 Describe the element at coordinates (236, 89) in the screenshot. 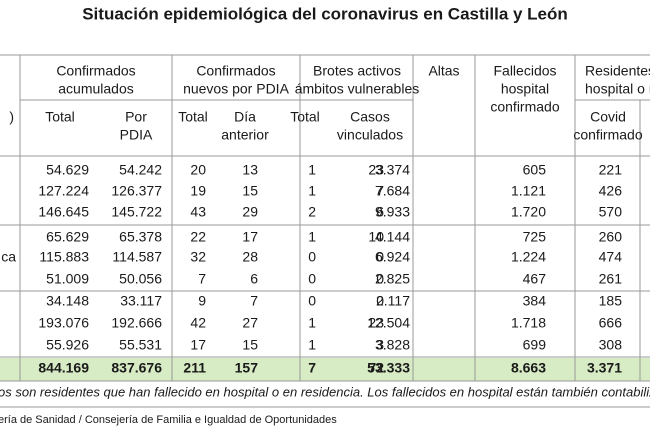

I see `group-header: nuevos por PDIA` at that location.